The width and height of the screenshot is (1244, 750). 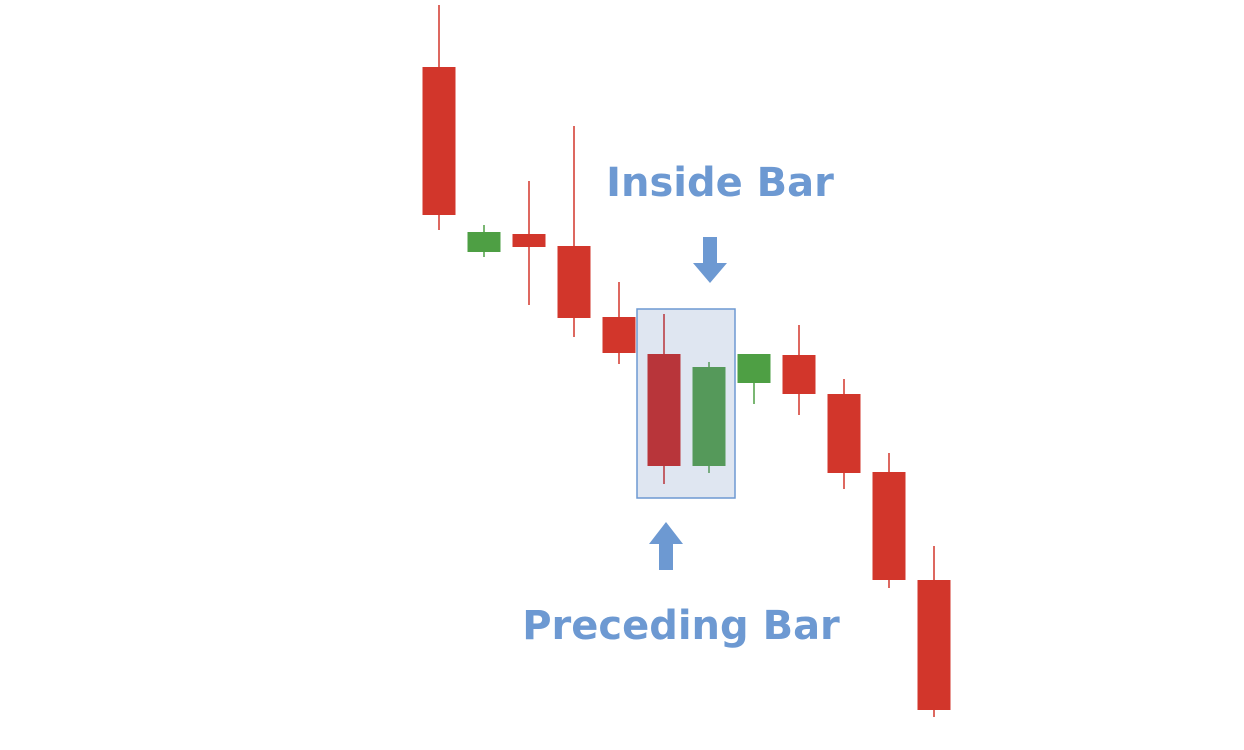 What do you see at coordinates (720, 183) in the screenshot?
I see `inside-bar-label: Inside Bar` at bounding box center [720, 183].